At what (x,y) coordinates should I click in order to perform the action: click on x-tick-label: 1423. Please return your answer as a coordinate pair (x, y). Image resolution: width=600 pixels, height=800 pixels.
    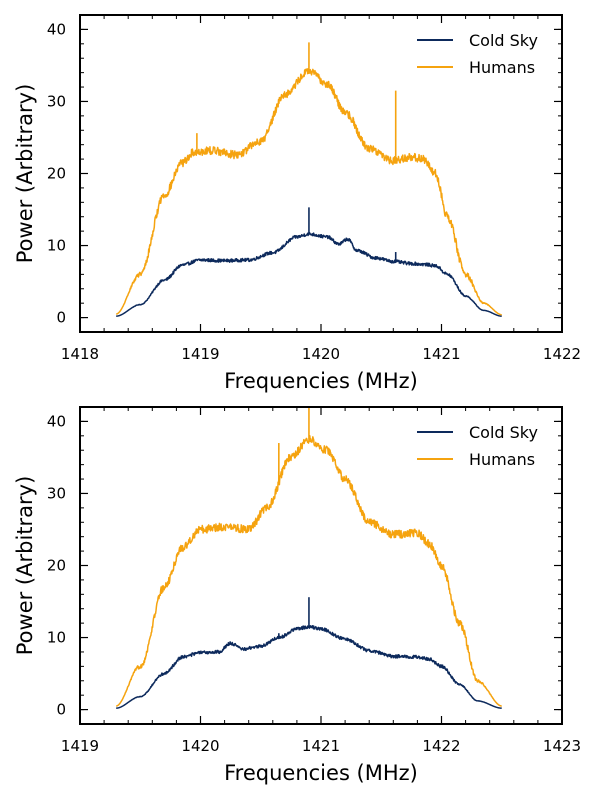
    Looking at the image, I should click on (562, 746).